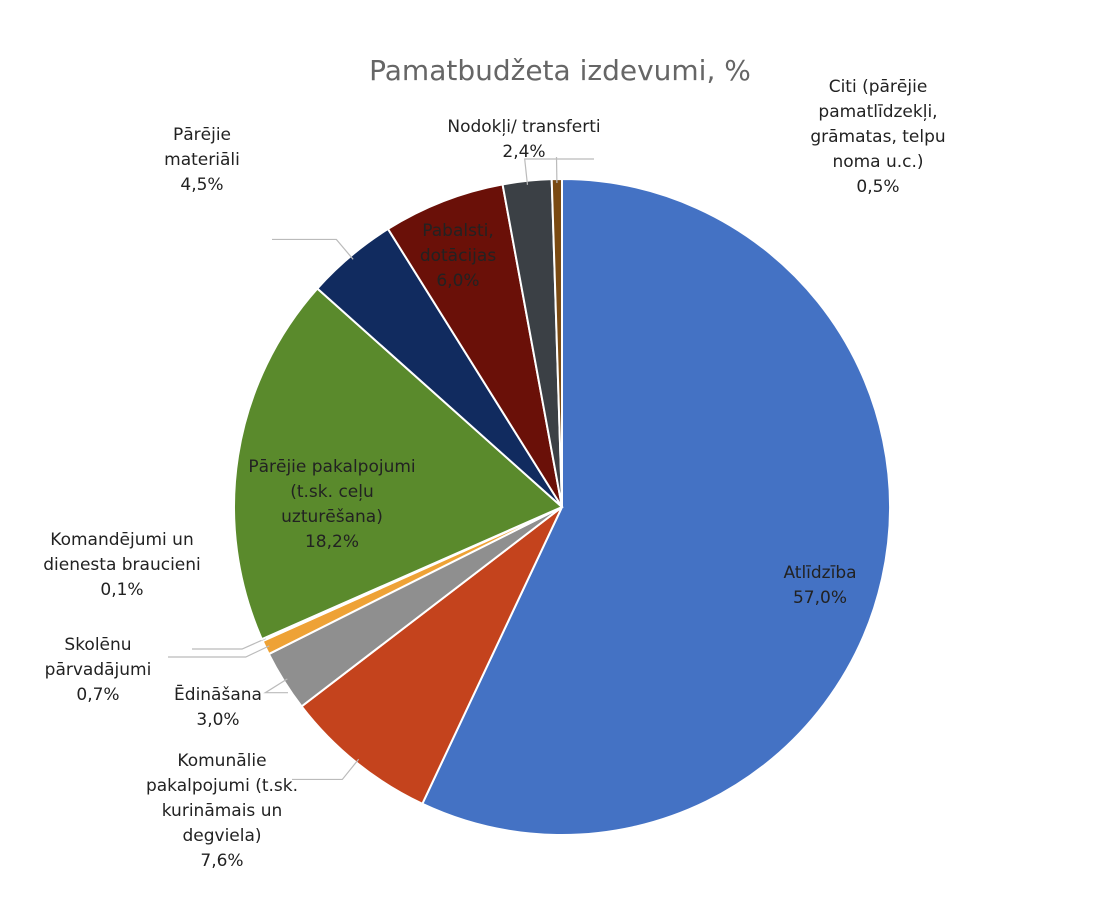 This screenshot has height=914, width=1102. I want to click on value-label: 6,0%, so click(457, 281).